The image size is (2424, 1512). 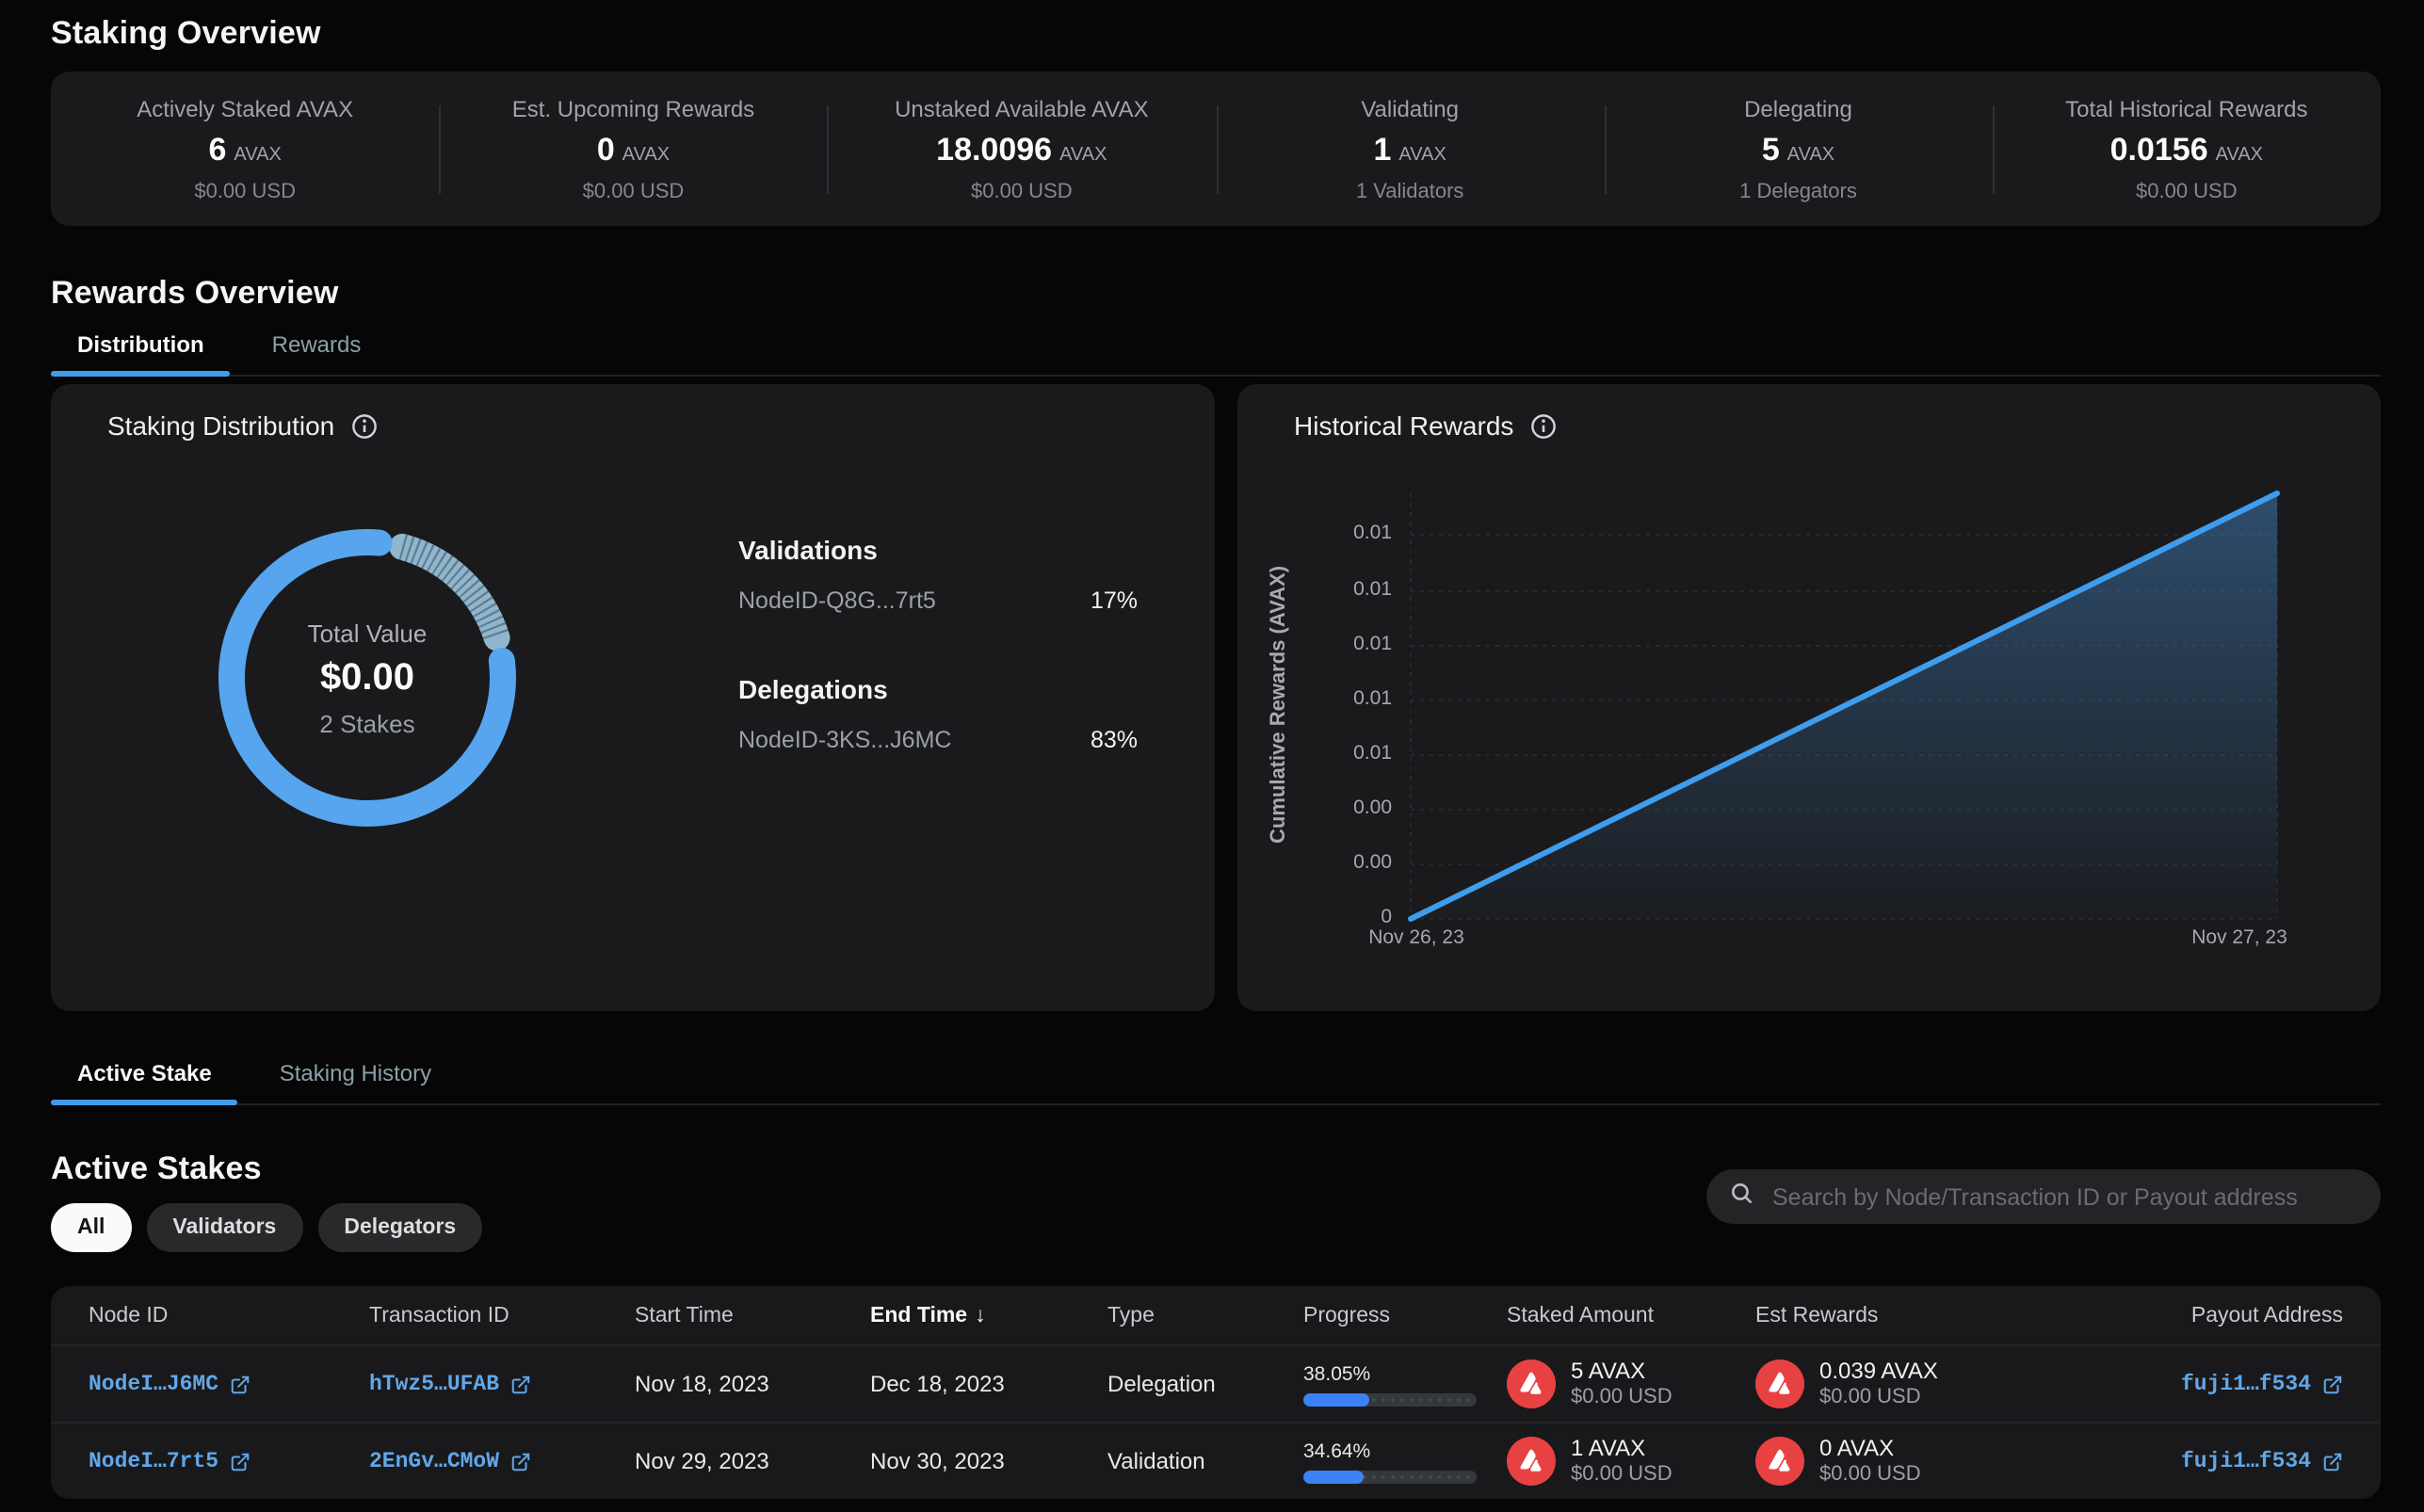 I want to click on transaction-id-link: 2EnGv…CMoW, so click(x=502, y=1461).